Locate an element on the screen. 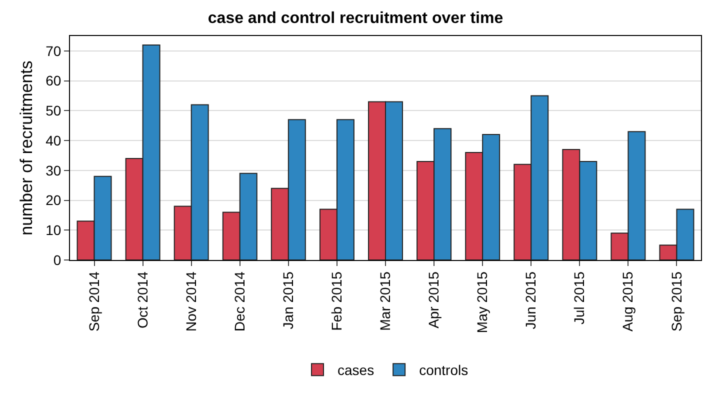  legend-label: controls is located at coordinates (443, 370).